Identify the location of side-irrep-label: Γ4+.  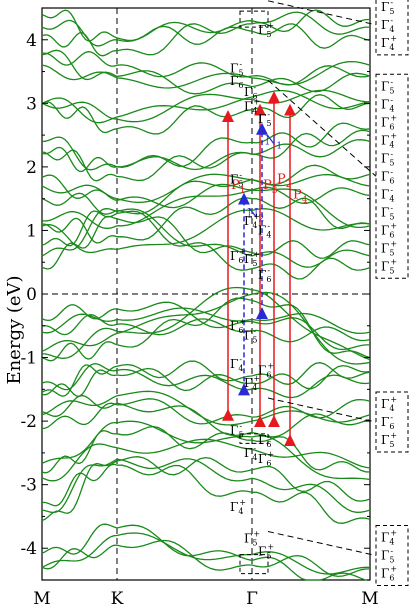
(389, 538).